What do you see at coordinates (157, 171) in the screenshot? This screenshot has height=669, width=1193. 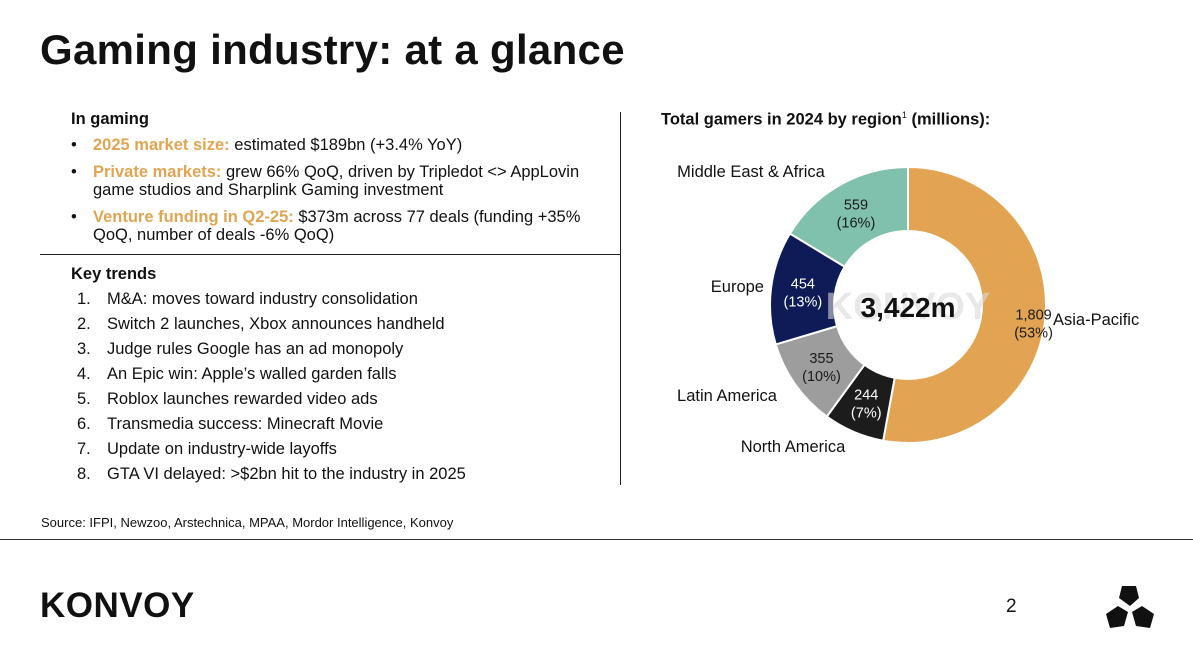 I see `bullet-highlight: Private markets:` at bounding box center [157, 171].